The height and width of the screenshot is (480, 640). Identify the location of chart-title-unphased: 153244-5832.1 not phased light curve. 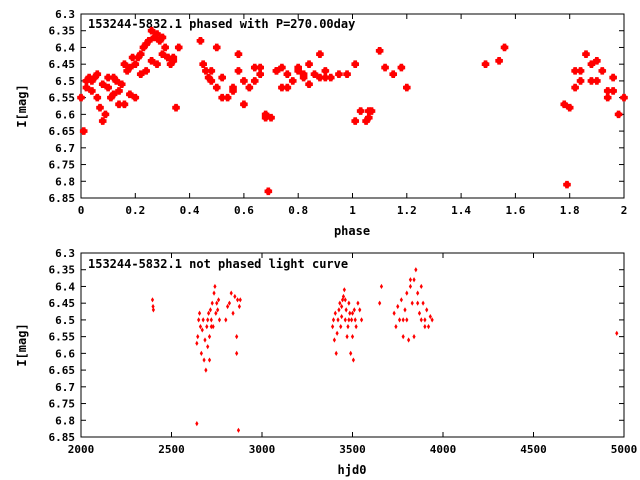
(218, 264).